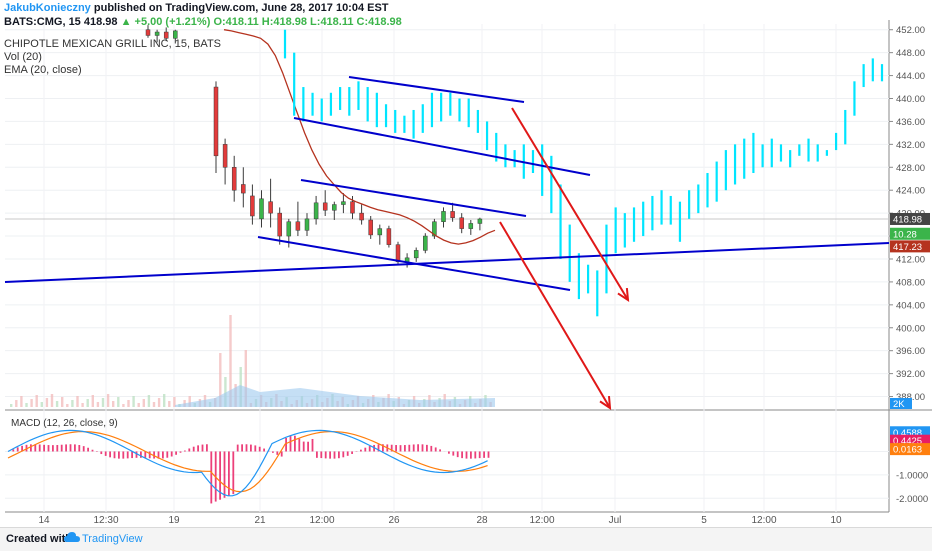 Image resolution: width=932 pixels, height=551 pixels. I want to click on macd-tick-label: -1.0000, so click(912, 475).